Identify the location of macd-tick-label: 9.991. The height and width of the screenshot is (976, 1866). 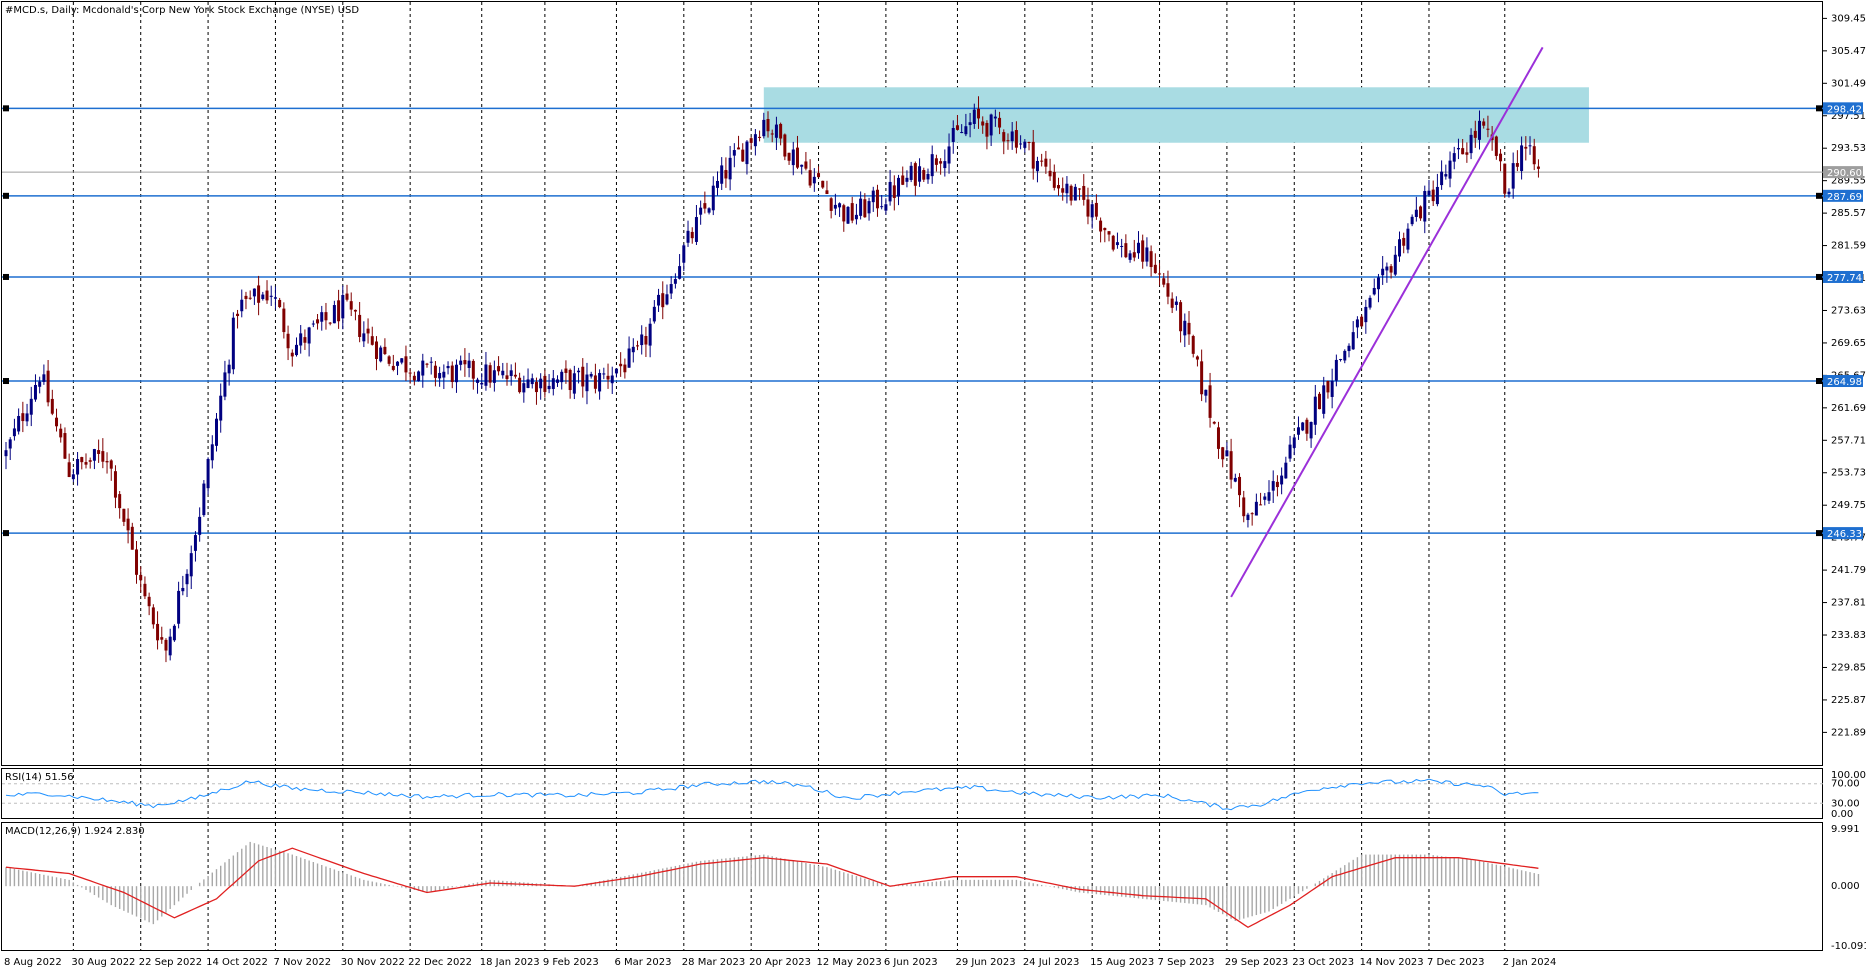
(1845, 829).